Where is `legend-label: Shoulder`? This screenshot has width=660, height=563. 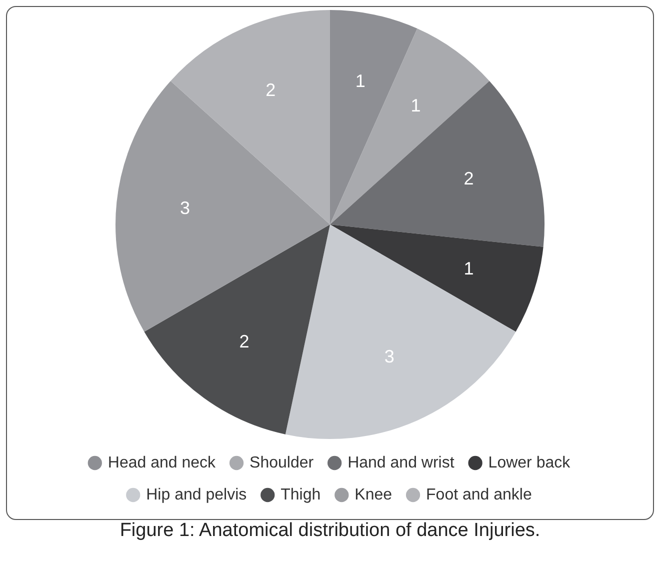
legend-label: Shoulder is located at coordinates (282, 463).